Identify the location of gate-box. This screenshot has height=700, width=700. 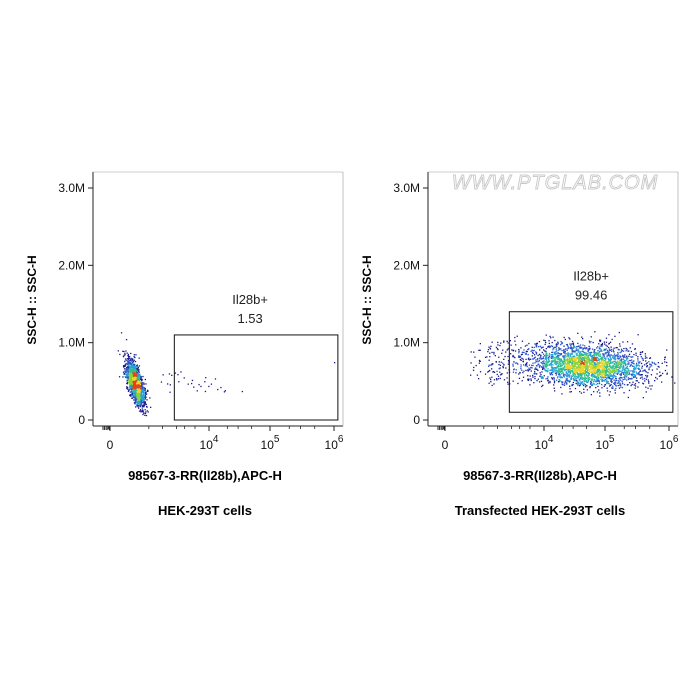
(591, 362).